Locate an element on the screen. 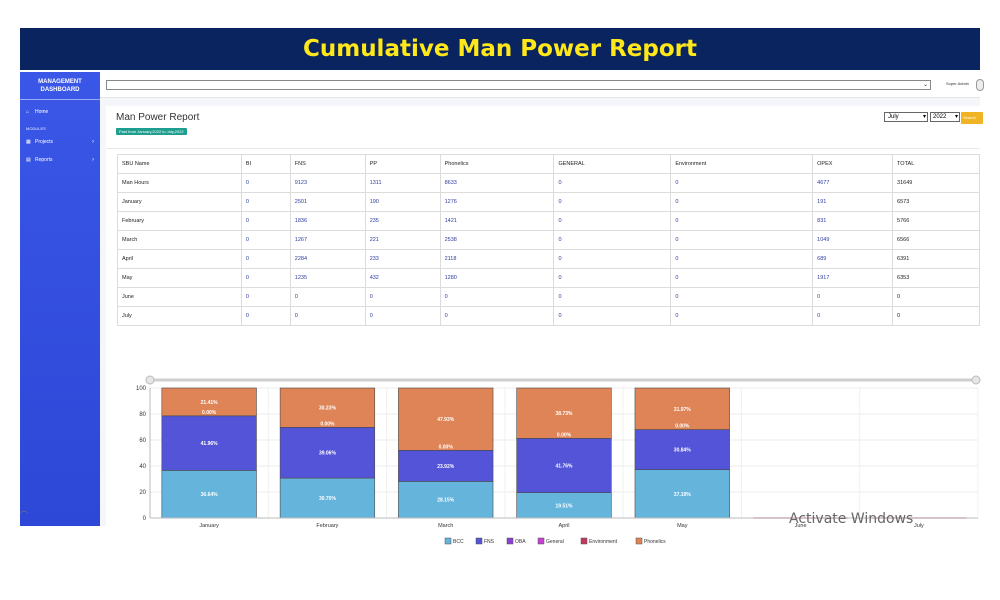  table-cell: 4677 is located at coordinates (853, 183).